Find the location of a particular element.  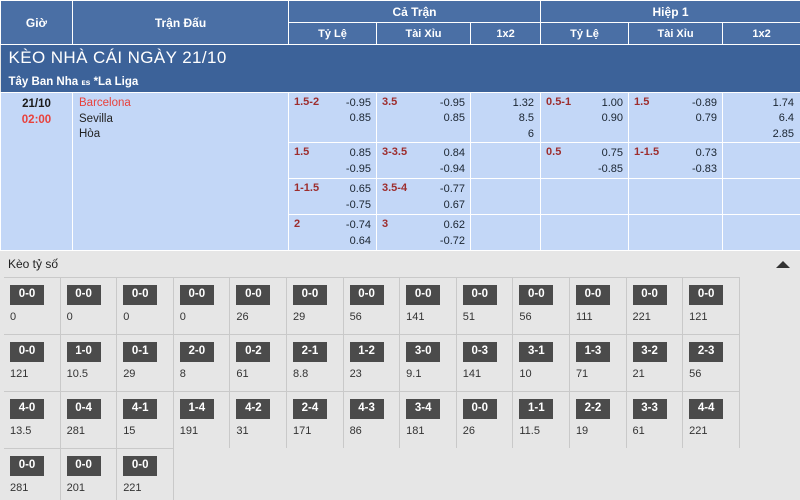

score-option: 0-0 221 is located at coordinates (655, 306).